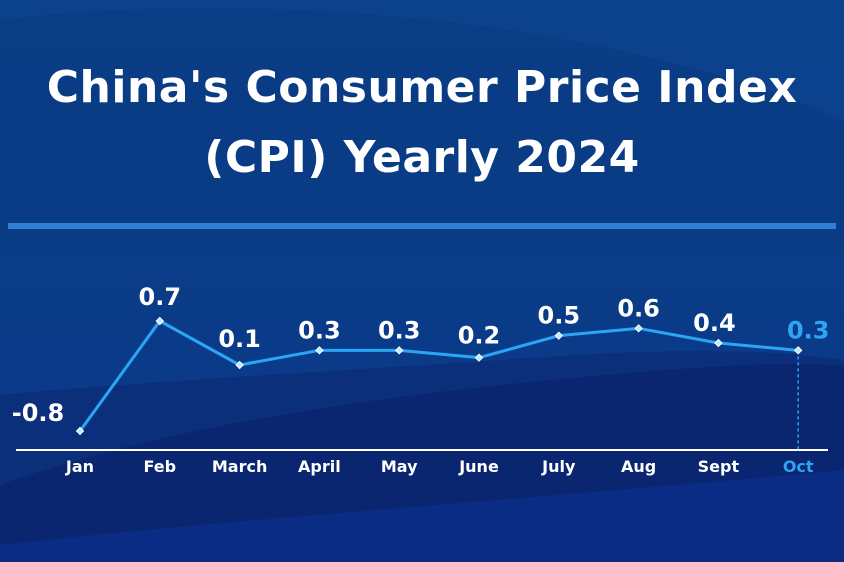 The width and height of the screenshot is (844, 562). Describe the element at coordinates (422, 226) in the screenshot. I see `title-divider` at that location.